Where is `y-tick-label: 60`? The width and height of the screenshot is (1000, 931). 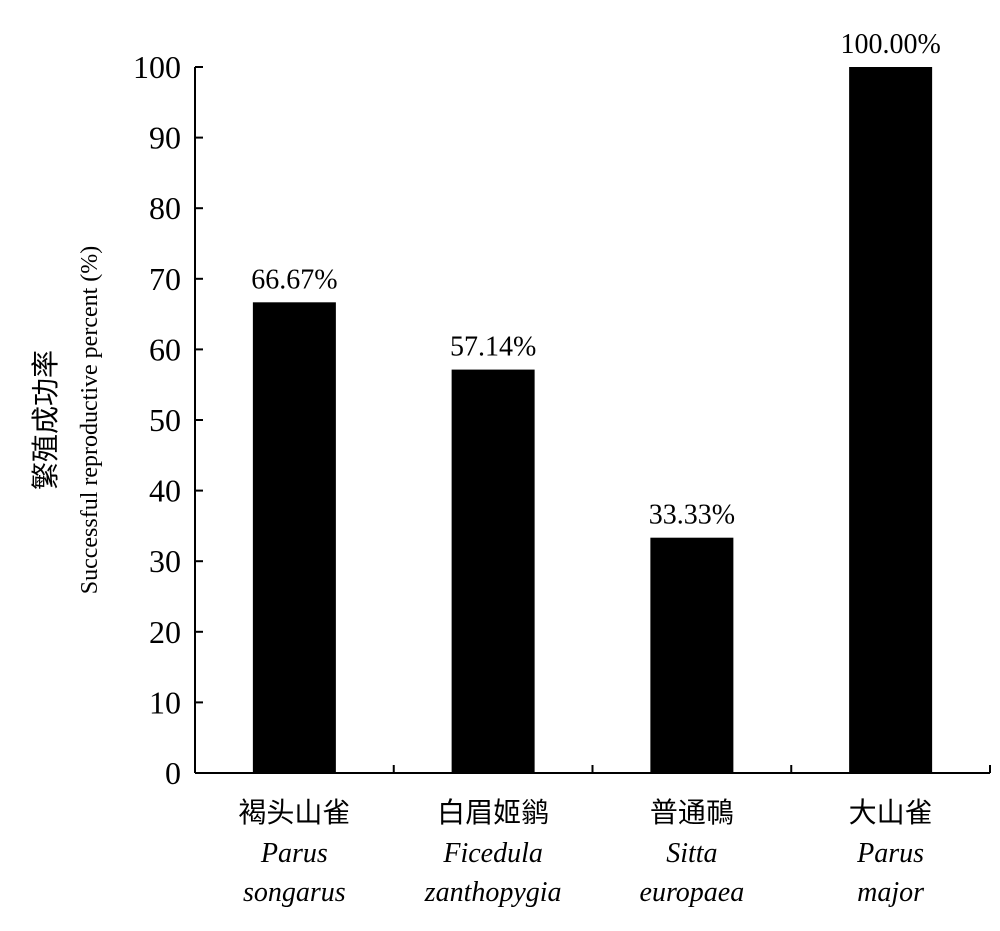
y-tick-label: 60 is located at coordinates (165, 349).